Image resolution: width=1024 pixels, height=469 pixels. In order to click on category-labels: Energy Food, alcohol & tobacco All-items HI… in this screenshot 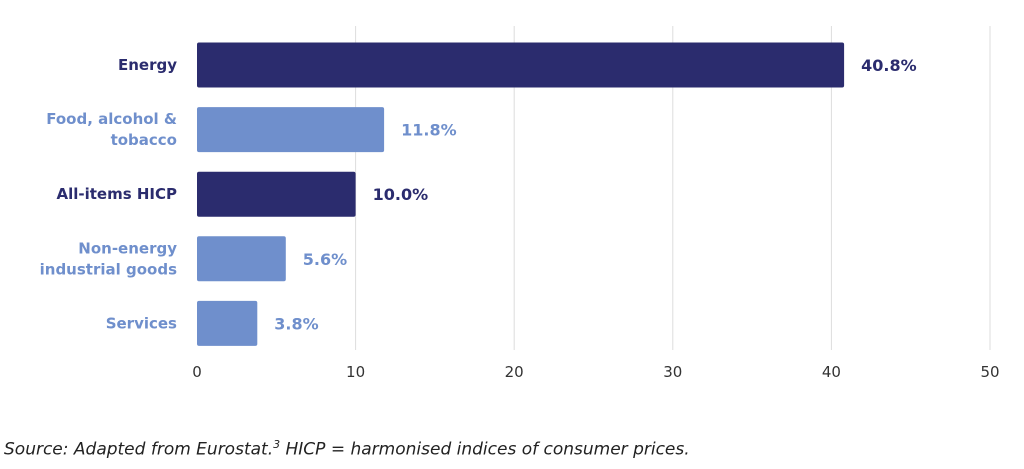, I will do `click(109, 194)`.